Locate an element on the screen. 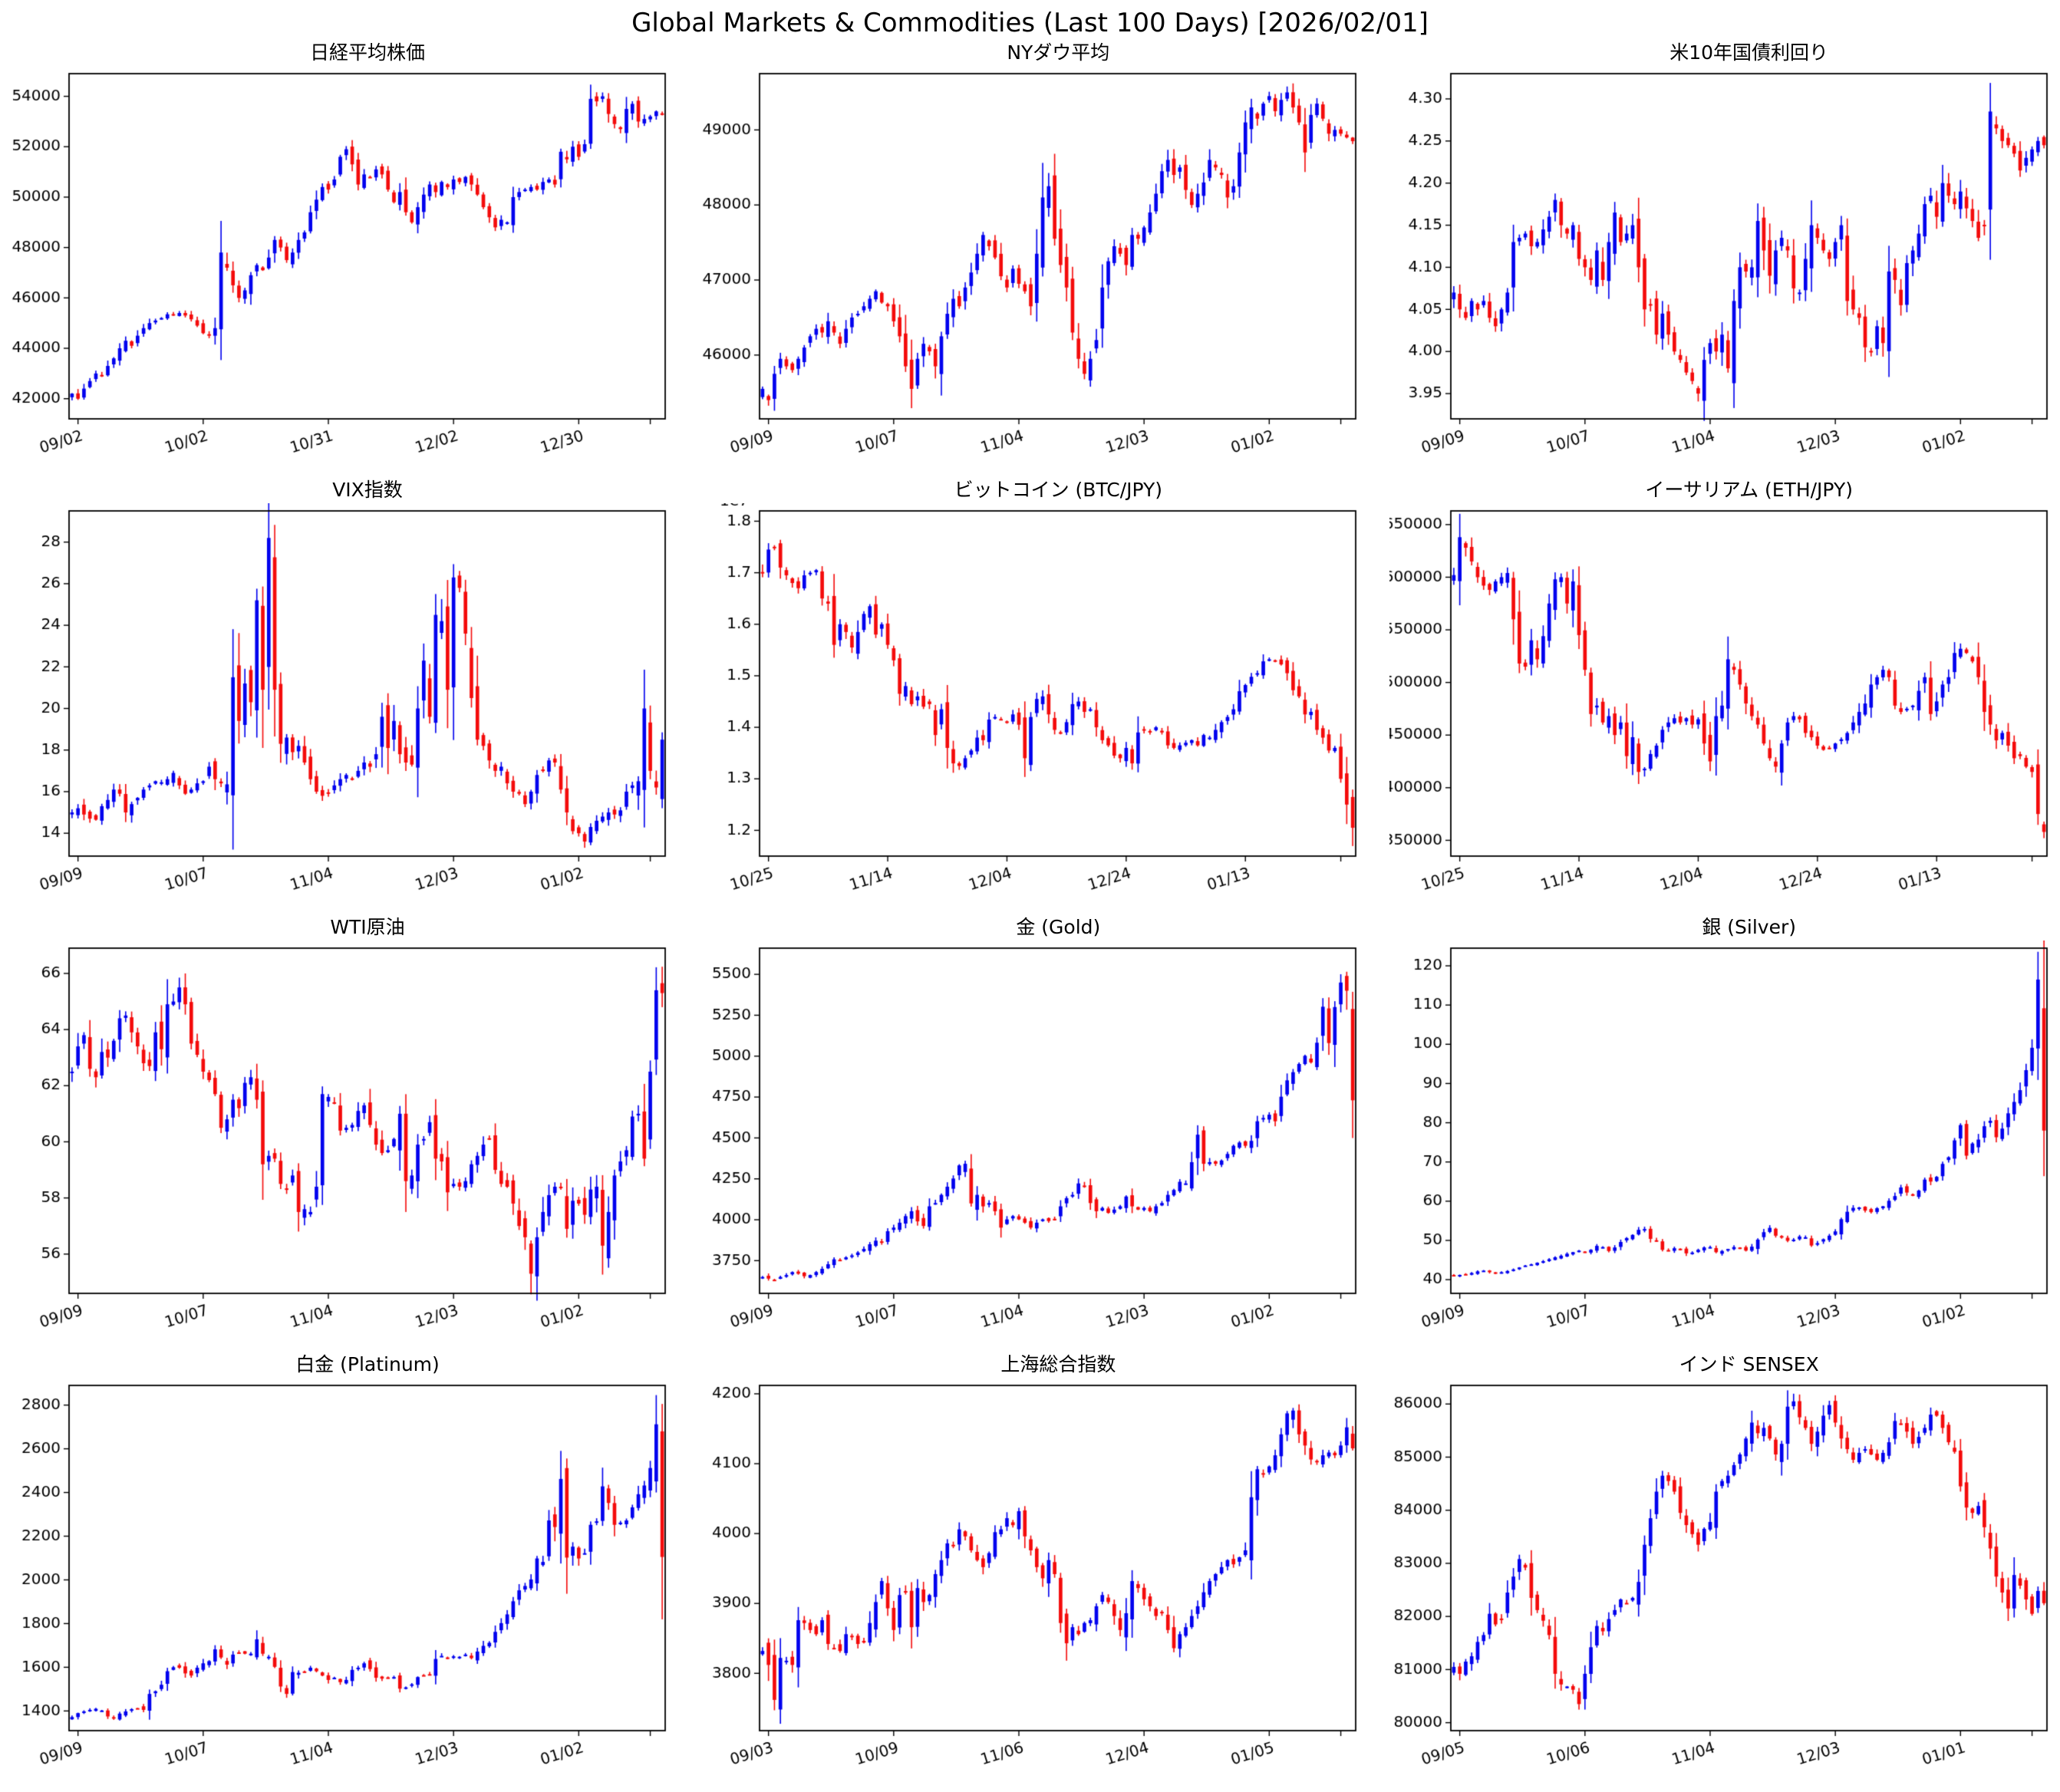 The width and height of the screenshot is (2060, 1792). chart-cell-us10y-yield: 米10年国債利回り is located at coordinates (1720, 255).